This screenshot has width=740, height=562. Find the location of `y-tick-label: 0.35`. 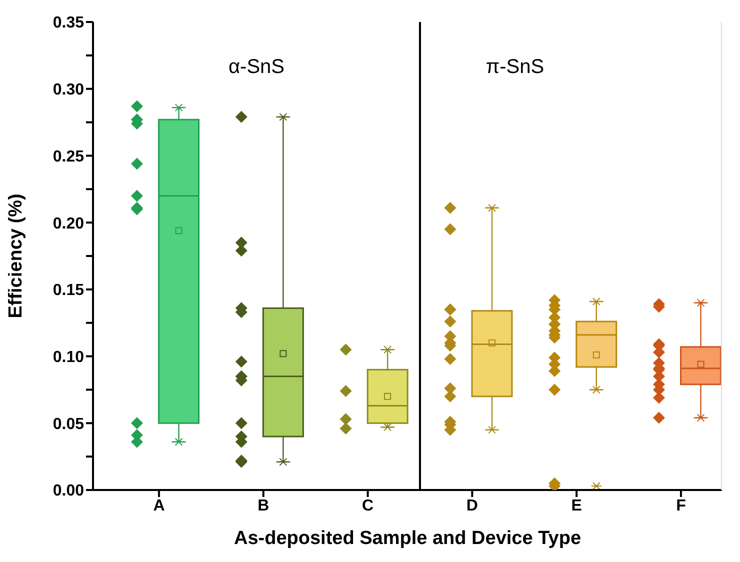

y-tick-label: 0.35 is located at coordinates (68, 23).